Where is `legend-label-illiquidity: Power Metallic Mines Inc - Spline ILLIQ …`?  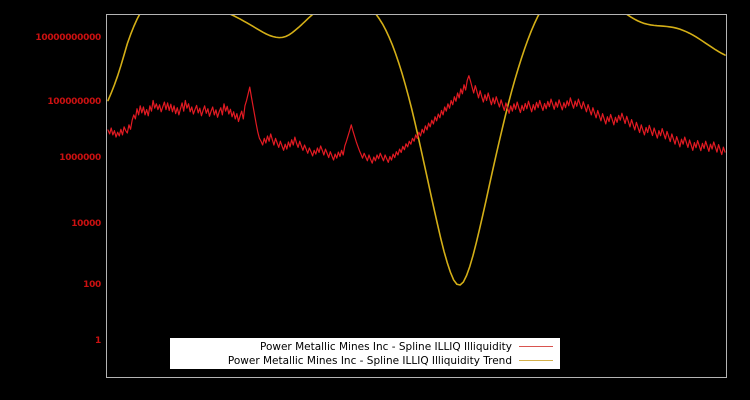 legend-label-illiquidity: Power Metallic Mines Inc - Spline ILLIQ … is located at coordinates (385, 346).